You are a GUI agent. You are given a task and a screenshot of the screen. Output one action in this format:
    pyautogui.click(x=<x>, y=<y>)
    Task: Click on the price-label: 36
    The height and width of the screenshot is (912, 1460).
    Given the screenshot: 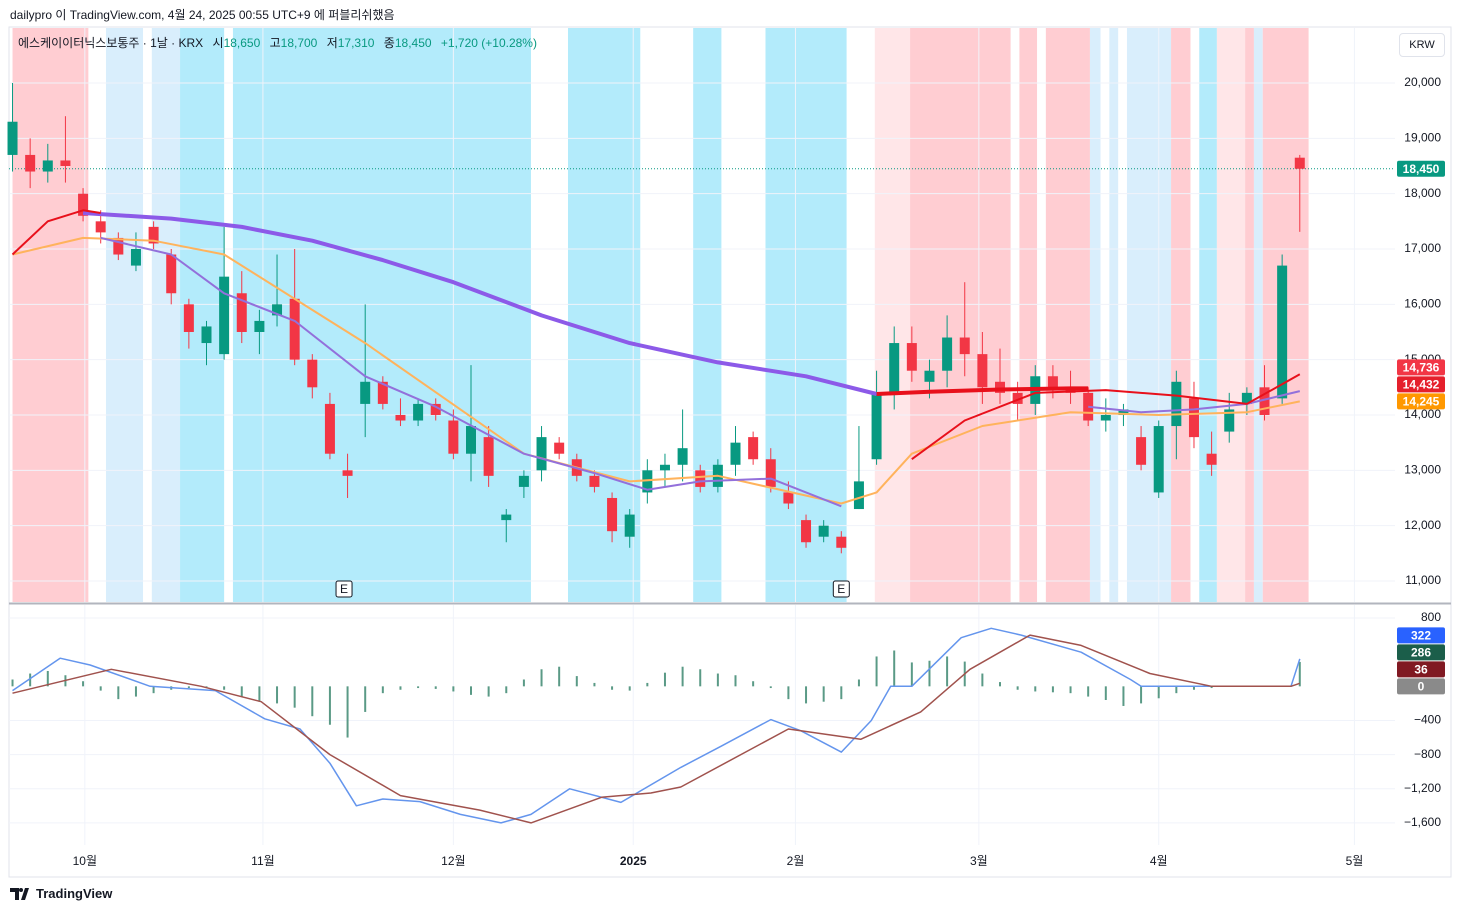 What is the action you would take?
    pyautogui.click(x=1421, y=670)
    